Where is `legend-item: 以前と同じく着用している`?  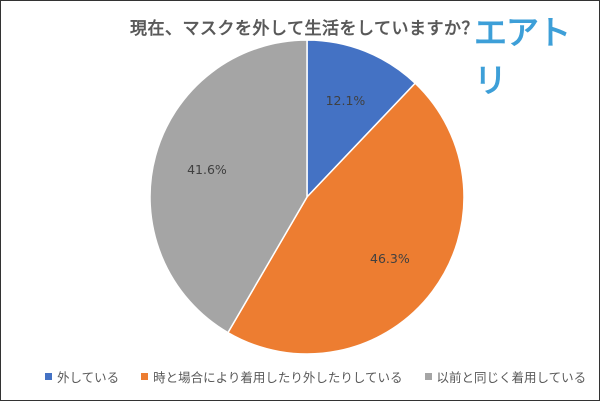
legend-item: 以前と同じく着用している is located at coordinates (505, 376).